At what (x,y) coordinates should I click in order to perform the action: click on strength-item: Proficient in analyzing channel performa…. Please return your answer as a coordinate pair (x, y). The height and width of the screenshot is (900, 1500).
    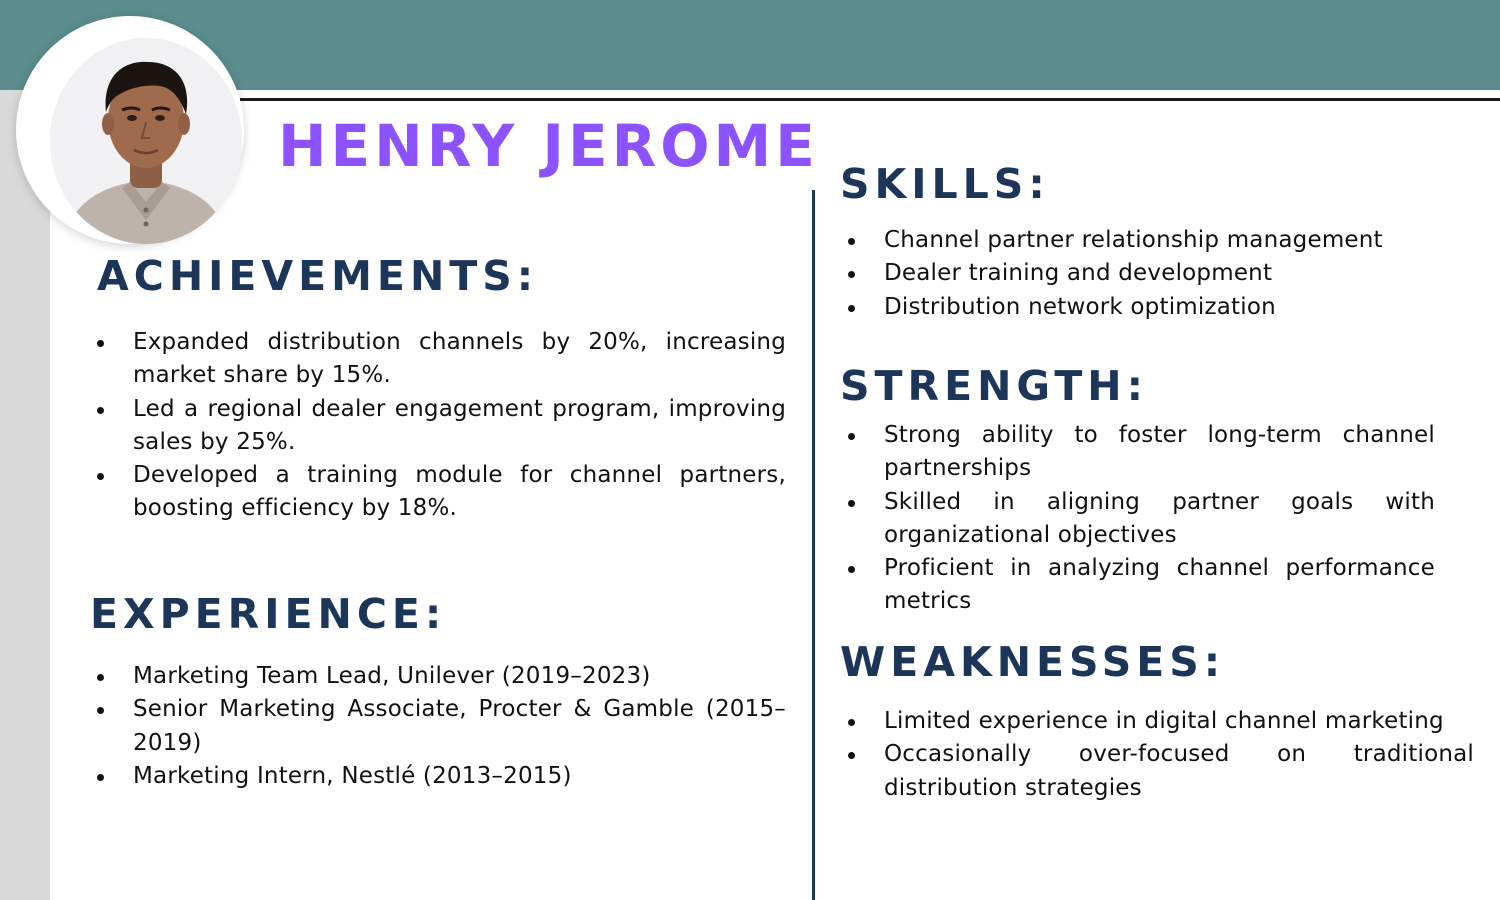
    Looking at the image, I should click on (1139, 585).